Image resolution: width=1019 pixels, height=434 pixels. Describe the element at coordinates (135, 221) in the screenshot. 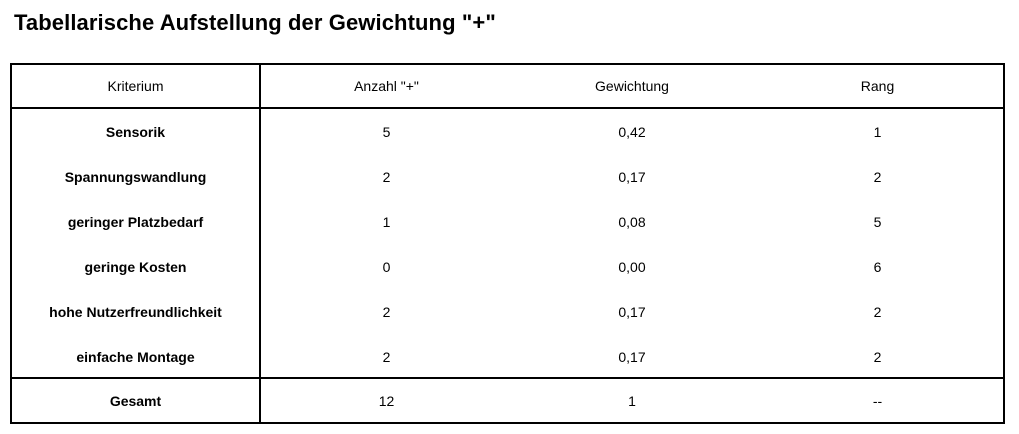

I see `criterion-cell: geringer Platzbedarf` at that location.